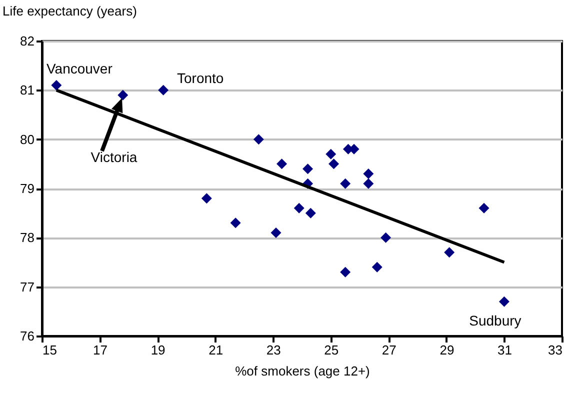 Image resolution: width=569 pixels, height=404 pixels. I want to click on y-tick-label: 80, so click(27, 139).